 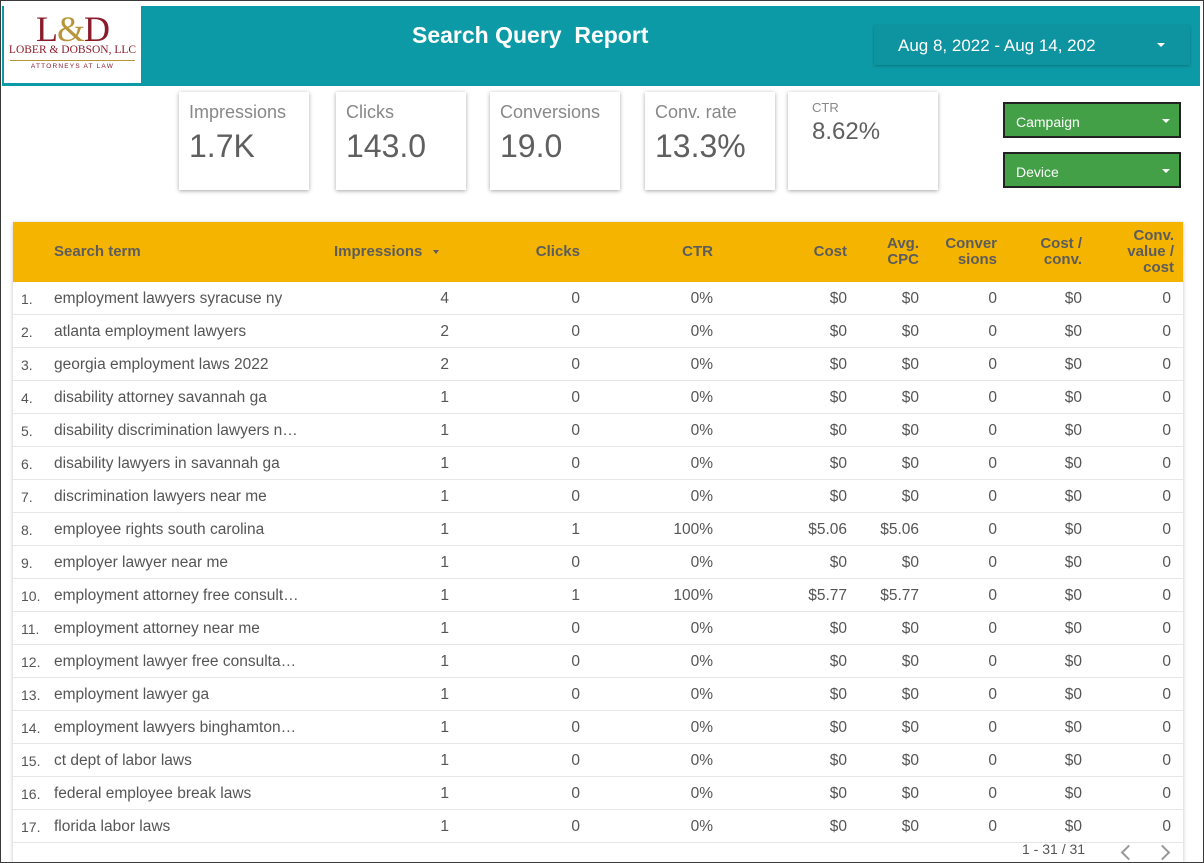 What do you see at coordinates (697, 251) in the screenshot?
I see `col-ctr: CTR` at bounding box center [697, 251].